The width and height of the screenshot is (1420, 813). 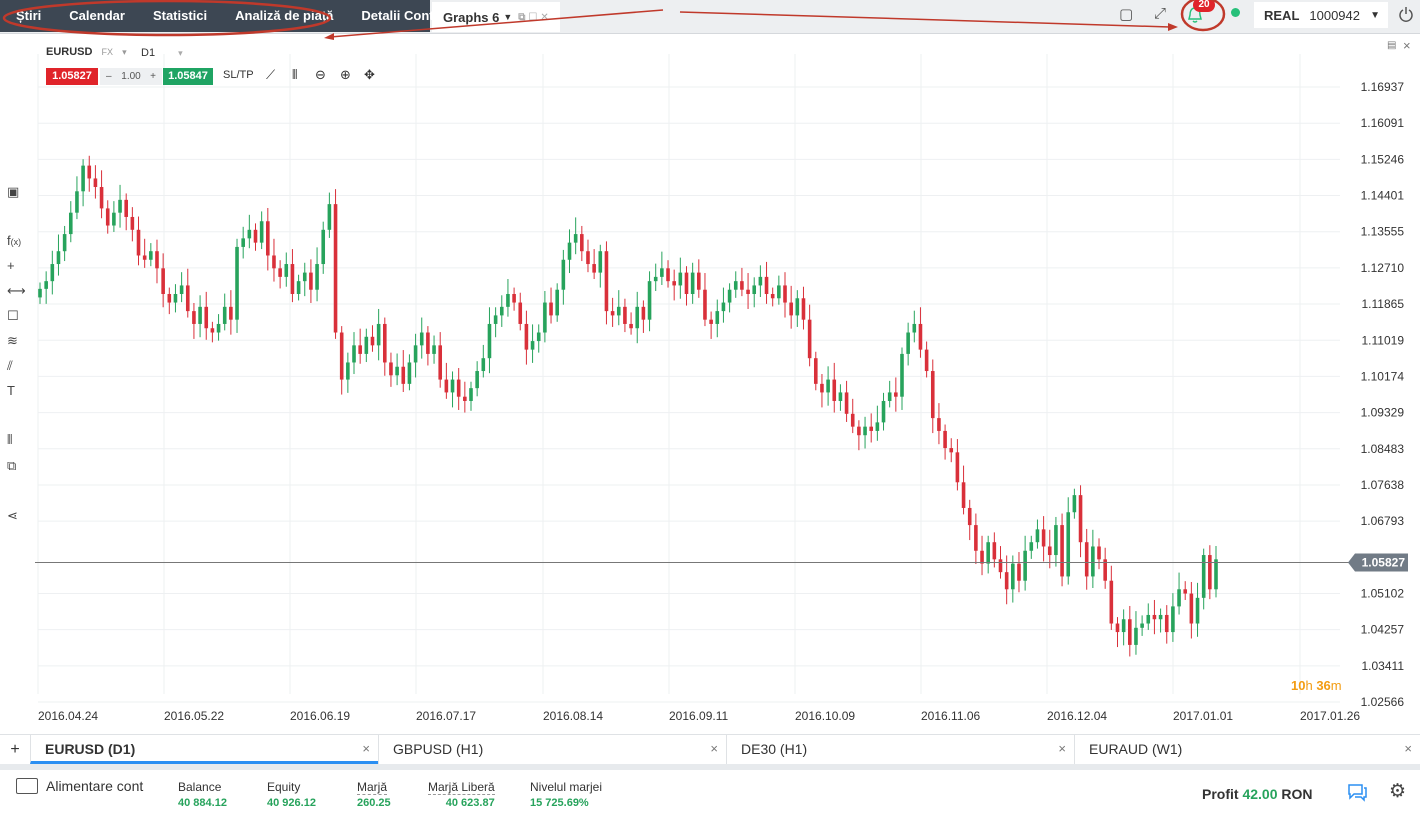 I want to click on panel-menu-icon: ▤, so click(x=1392, y=45).